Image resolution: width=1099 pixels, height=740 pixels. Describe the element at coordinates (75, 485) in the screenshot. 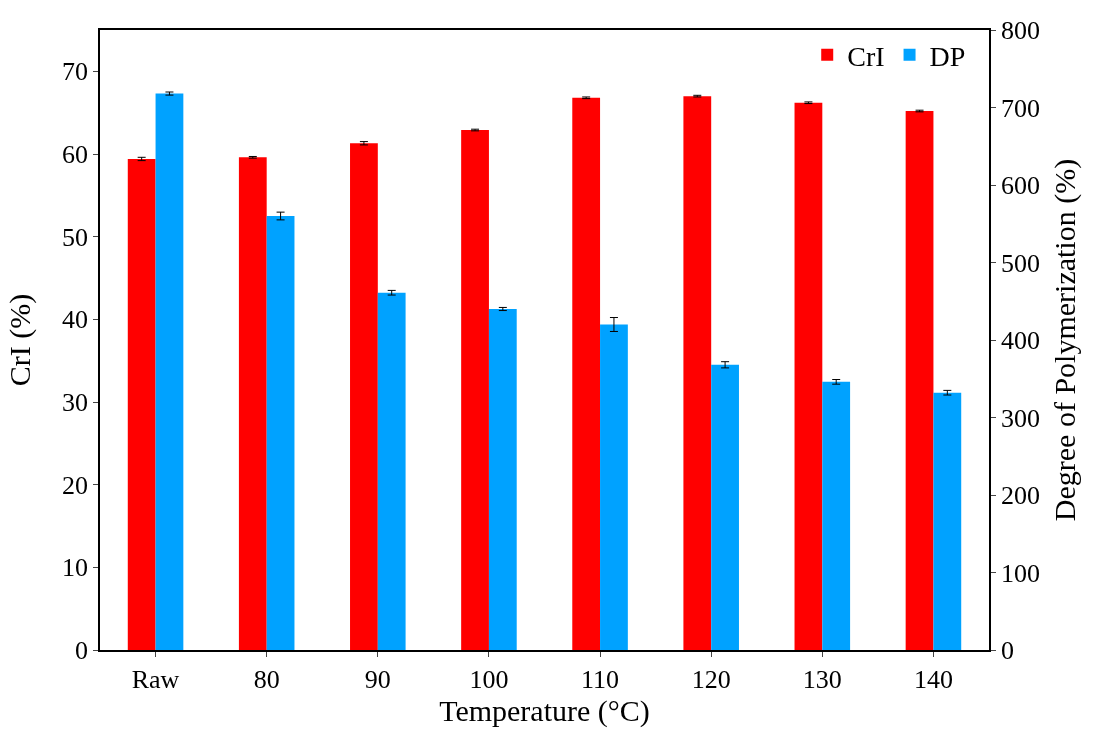

I see `y-tick-label: 20` at that location.